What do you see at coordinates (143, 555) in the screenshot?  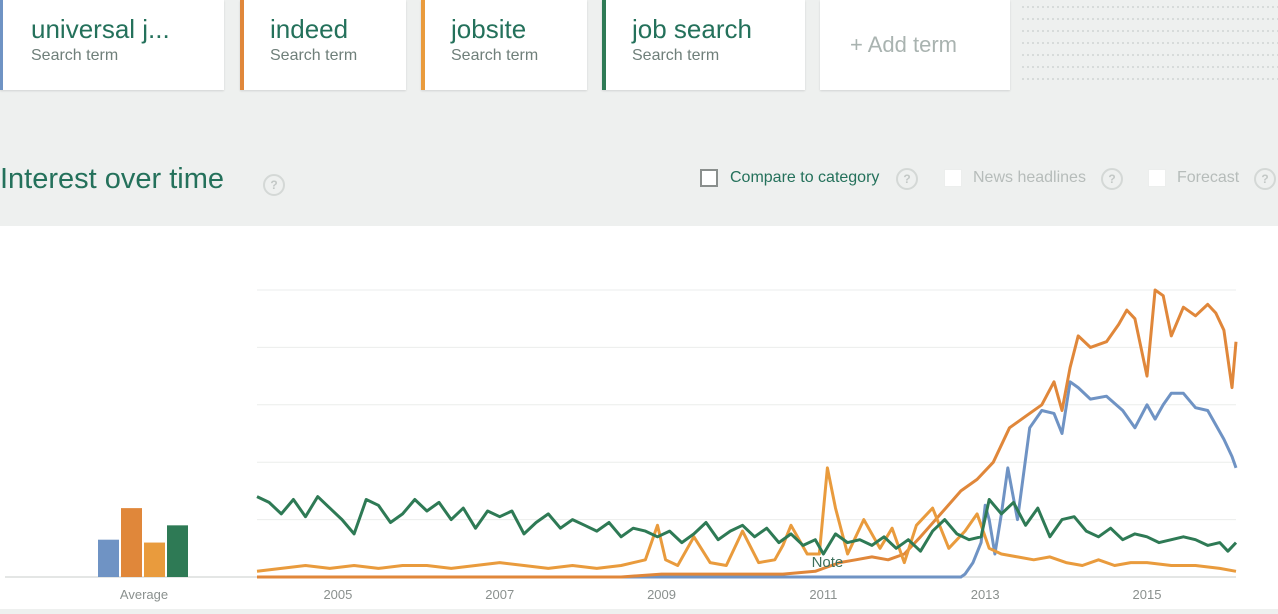 I see `average-bars: Average` at bounding box center [143, 555].